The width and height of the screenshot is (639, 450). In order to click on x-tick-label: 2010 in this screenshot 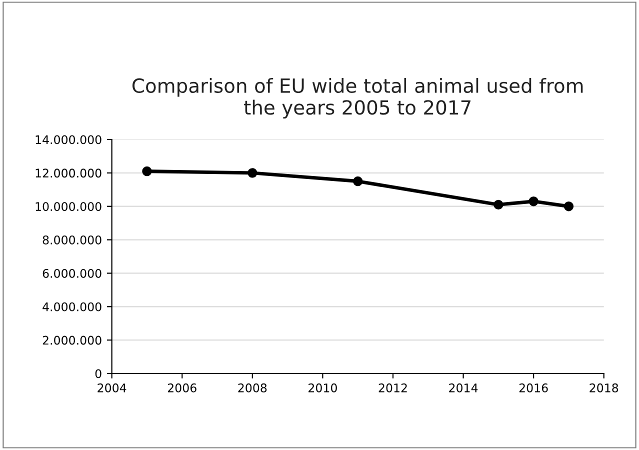, I will do `click(322, 387)`.